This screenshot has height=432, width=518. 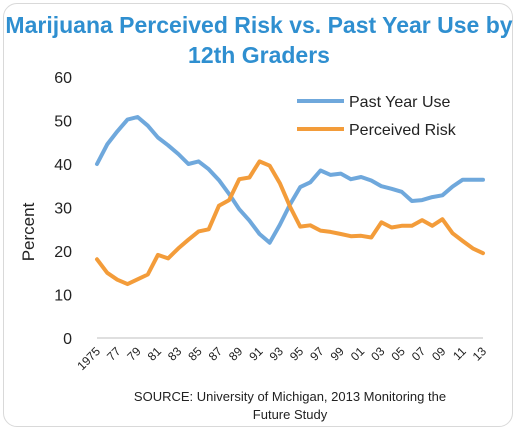 What do you see at coordinates (63, 78) in the screenshot?
I see `y-tick-label: 60` at bounding box center [63, 78].